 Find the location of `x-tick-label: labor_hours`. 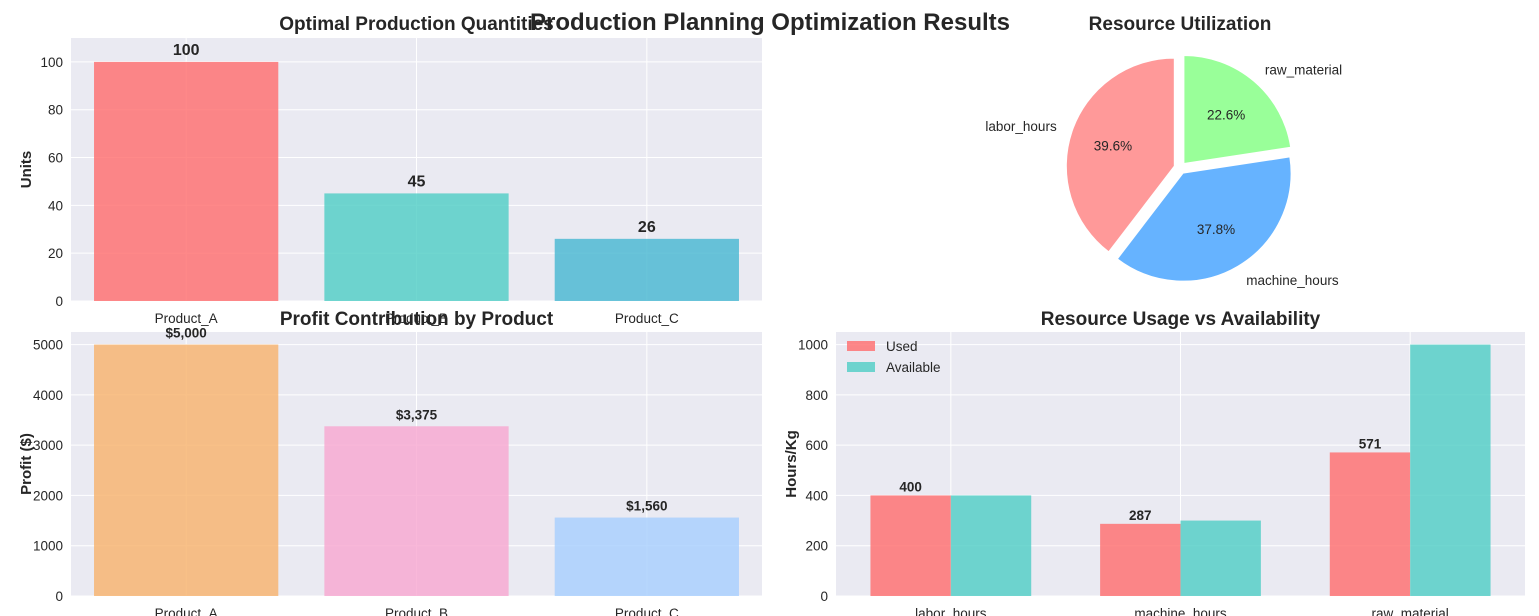

x-tick-label: labor_hours is located at coordinates (951, 611).